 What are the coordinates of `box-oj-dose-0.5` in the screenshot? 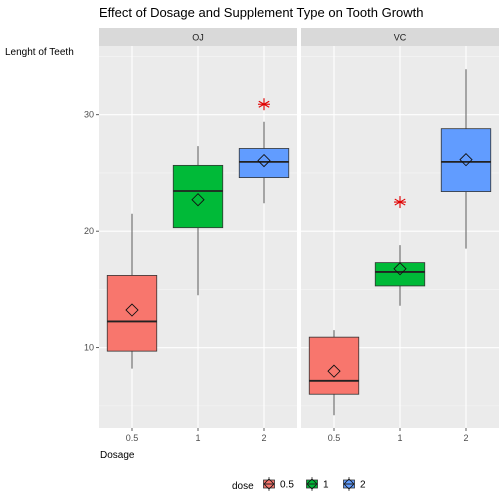 It's located at (132, 291).